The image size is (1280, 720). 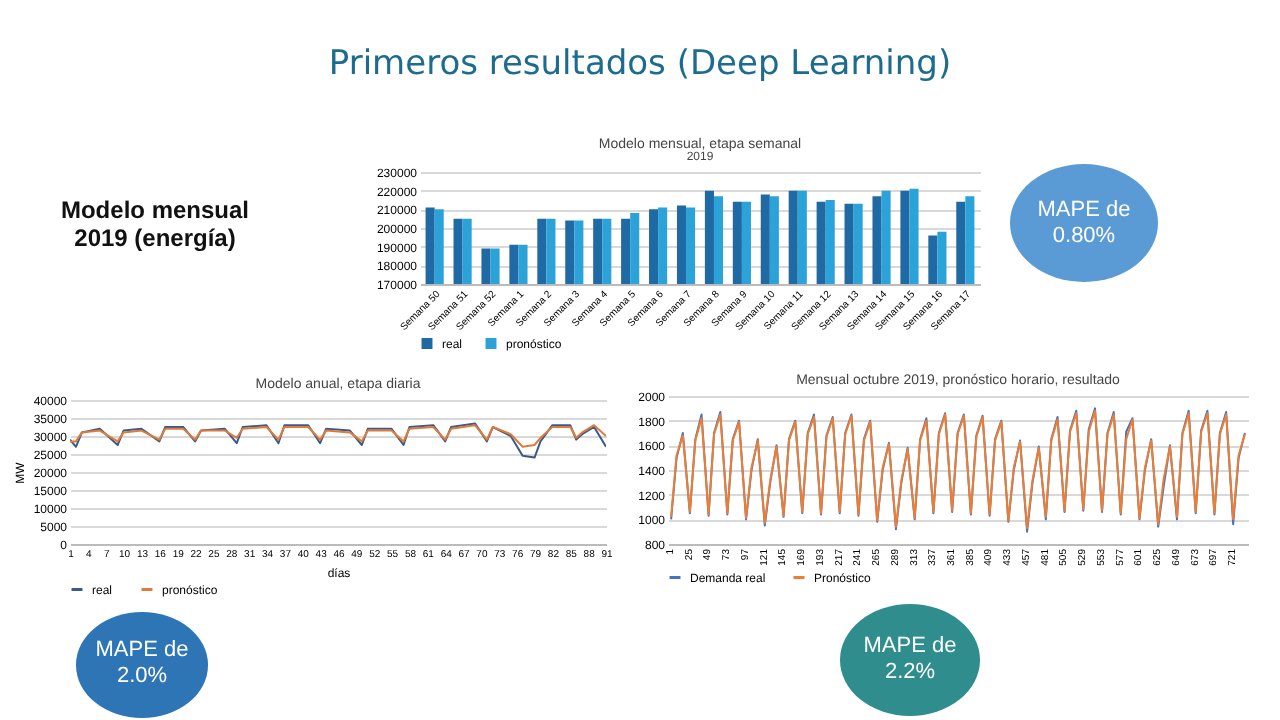 I want to click on text: MAPE de 2.2%, so click(x=910, y=660).